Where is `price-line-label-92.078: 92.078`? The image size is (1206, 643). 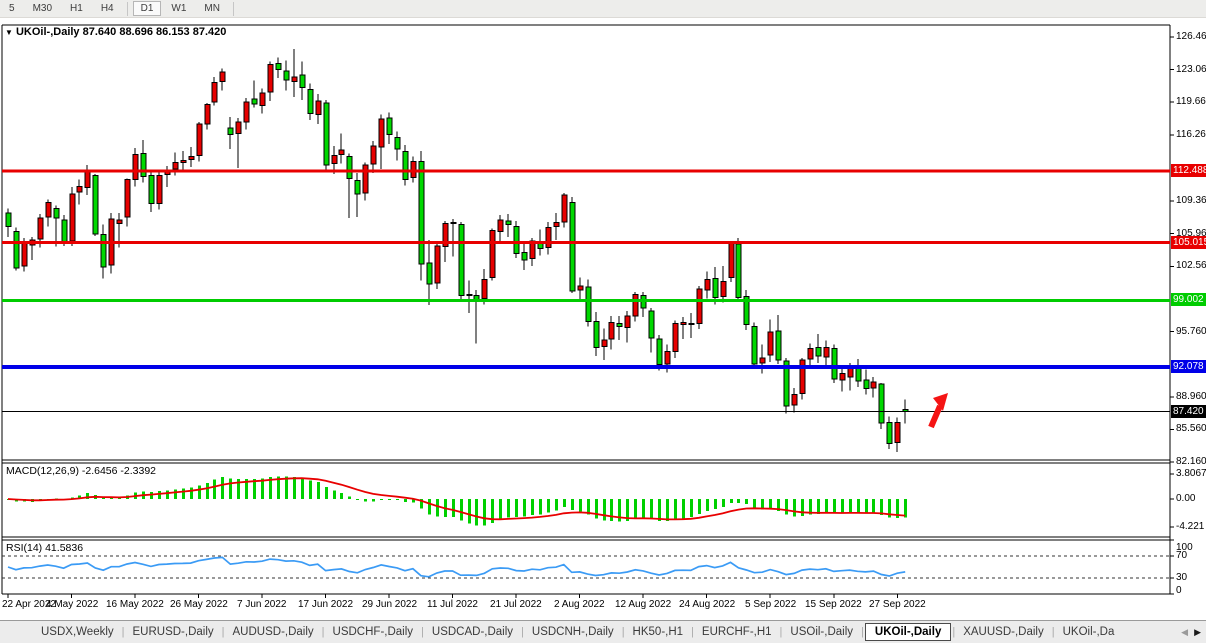
price-line-label-92.078: 92.078 is located at coordinates (1188, 366).